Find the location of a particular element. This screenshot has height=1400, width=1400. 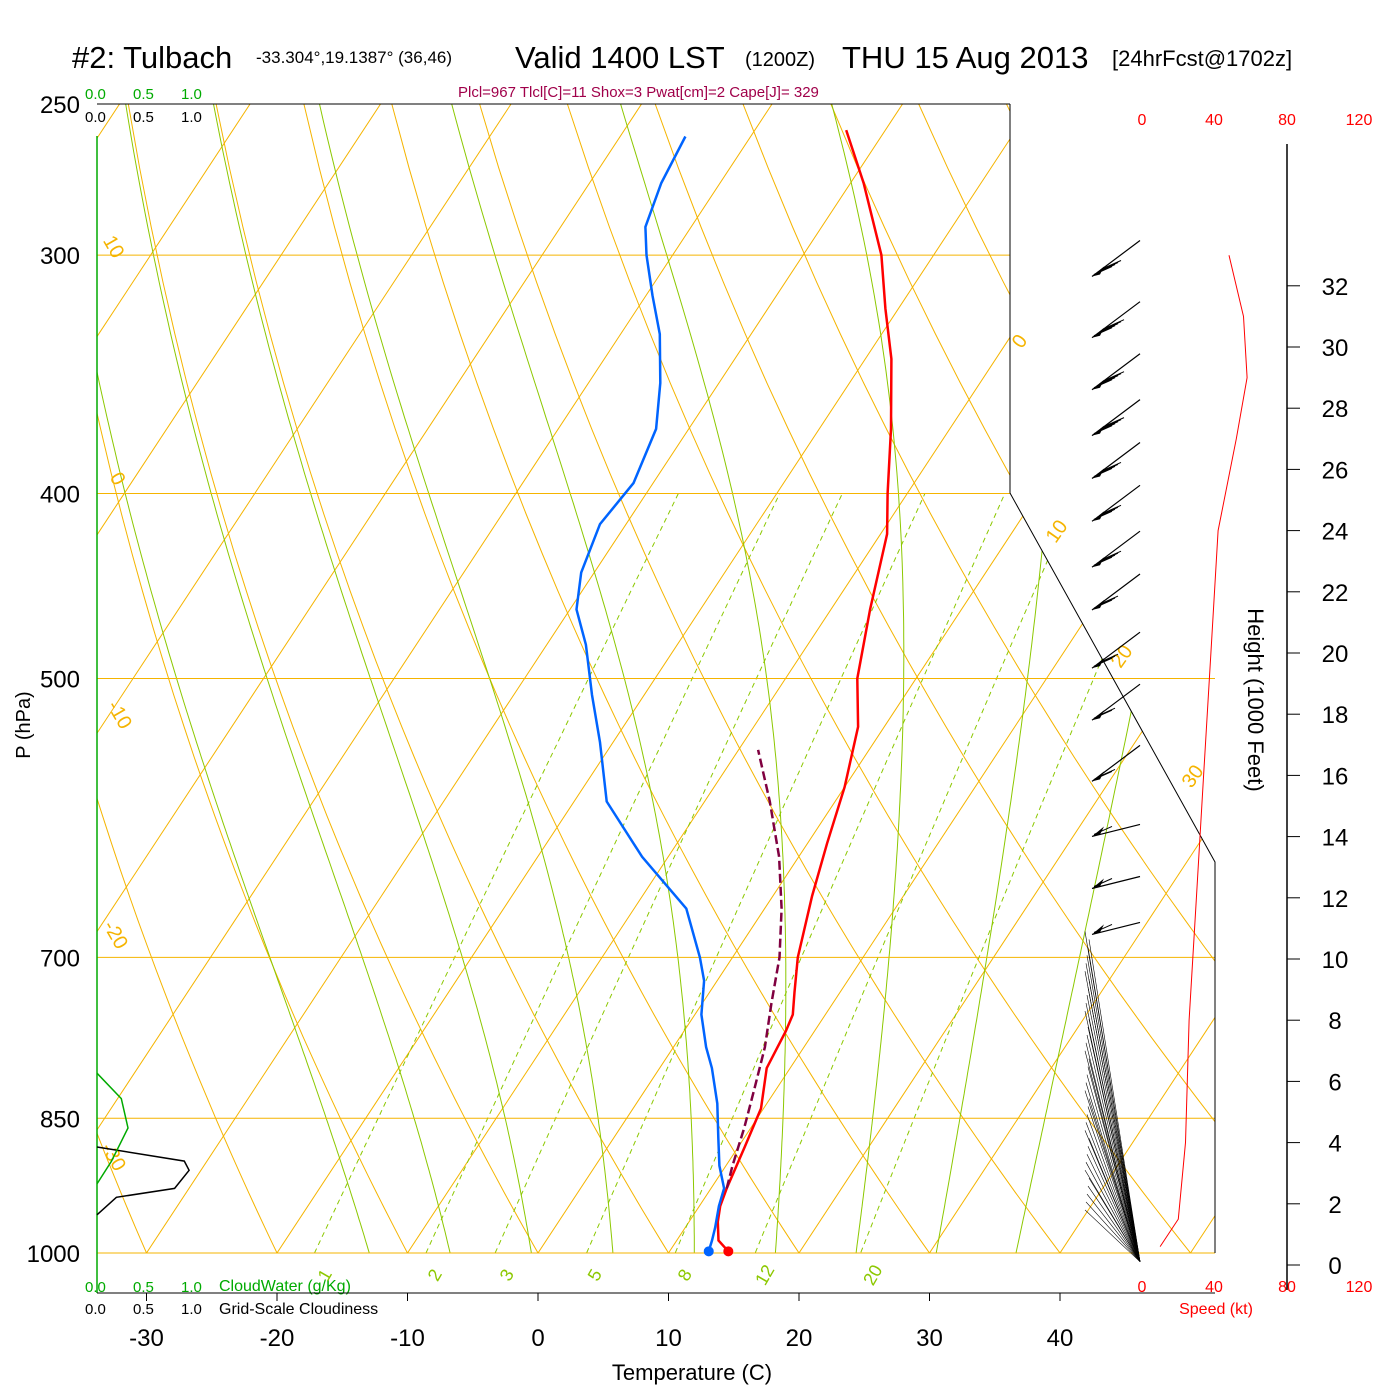

isotherm-label: 0 is located at coordinates (117, 479).